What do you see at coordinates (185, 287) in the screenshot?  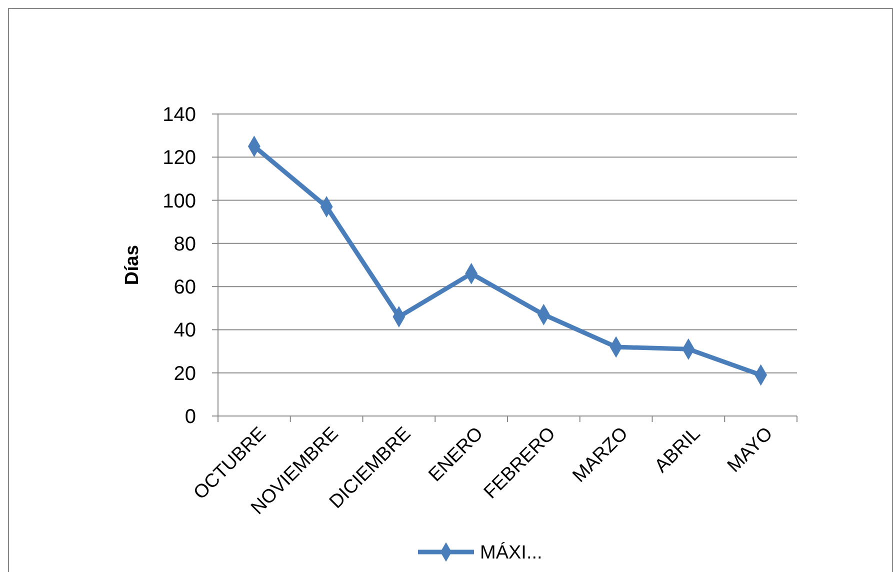 I see `y-tick-label: 60` at bounding box center [185, 287].